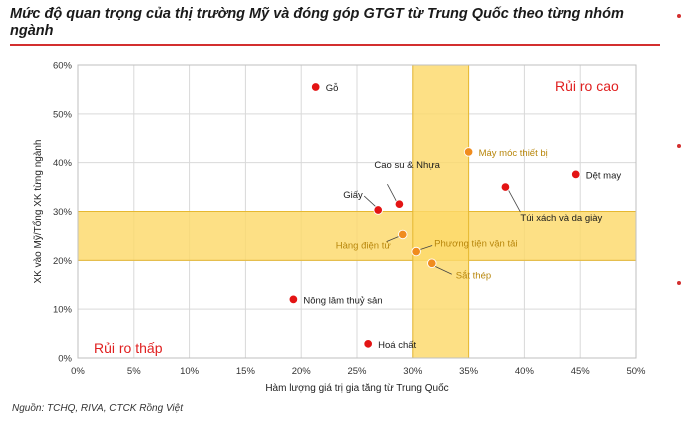  What do you see at coordinates (473, 275) in the screenshot?
I see `point-label: Sắt thép` at bounding box center [473, 275].